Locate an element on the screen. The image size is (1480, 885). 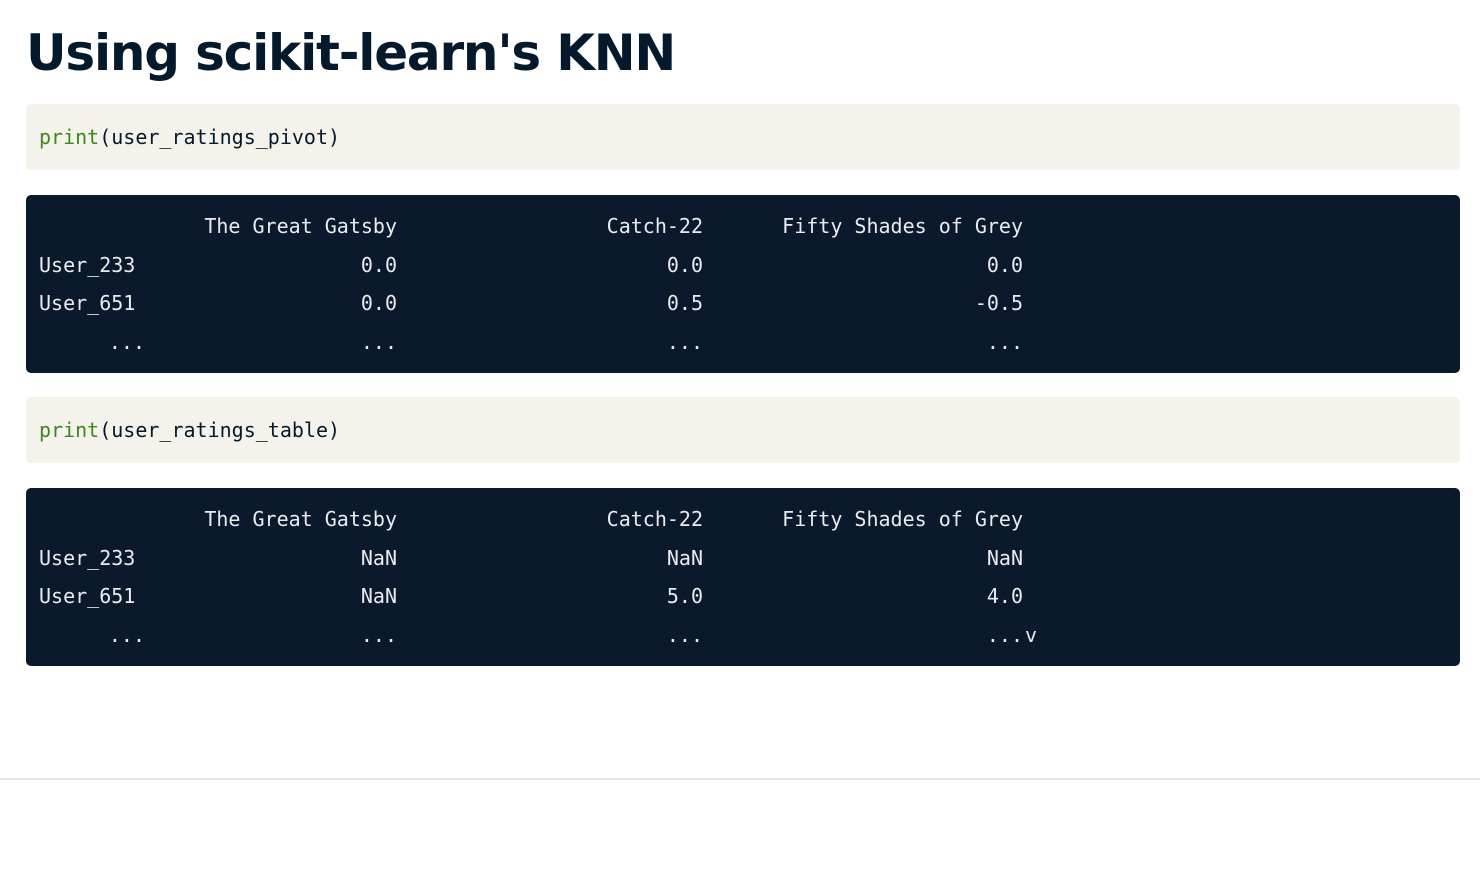
row-value: 4.0 is located at coordinates (1004, 596).